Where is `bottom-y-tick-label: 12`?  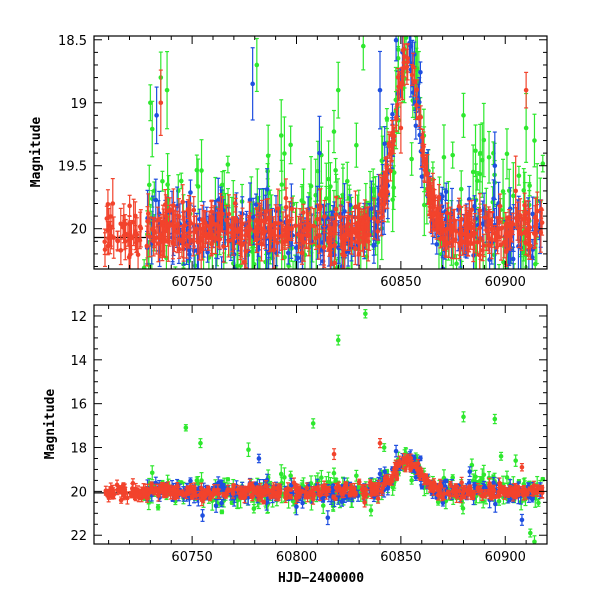
bottom-y-tick-label: 12 is located at coordinates (78, 317).